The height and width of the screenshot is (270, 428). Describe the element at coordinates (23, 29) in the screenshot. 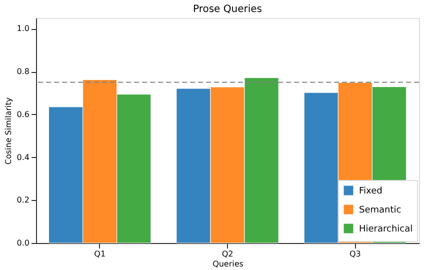

I see `y-tick-label: 1.0` at that location.